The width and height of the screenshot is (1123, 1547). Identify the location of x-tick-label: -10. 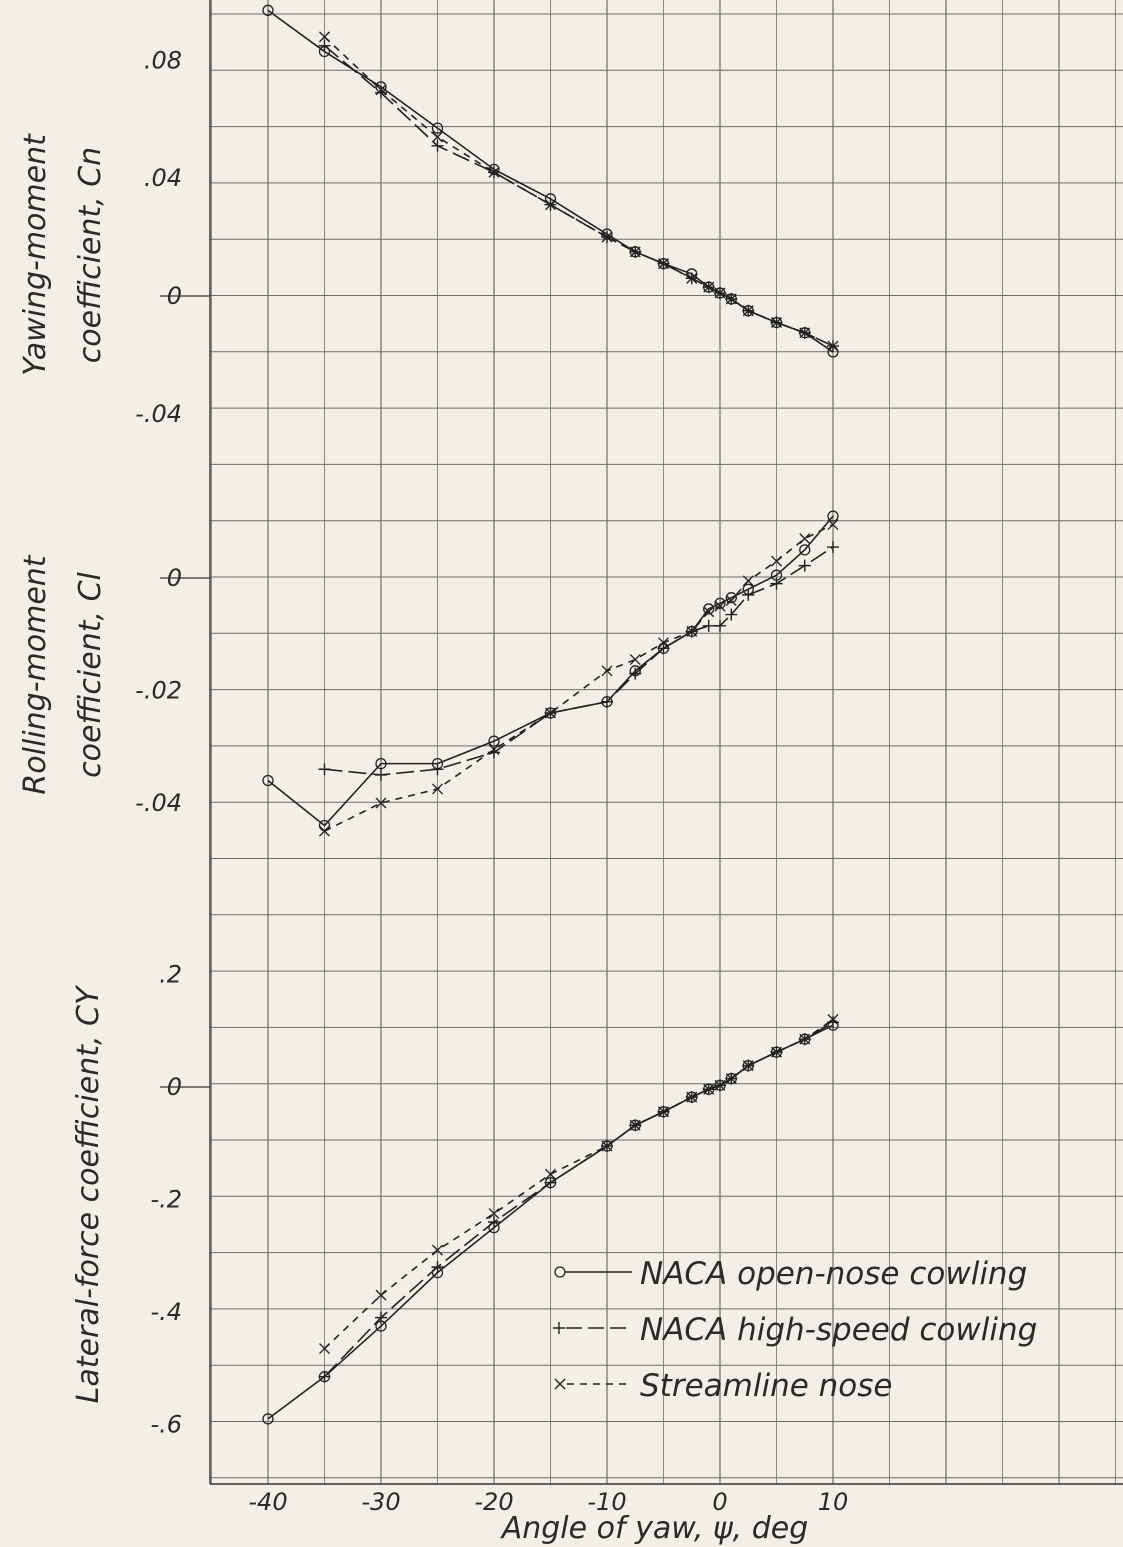
(606, 1502).